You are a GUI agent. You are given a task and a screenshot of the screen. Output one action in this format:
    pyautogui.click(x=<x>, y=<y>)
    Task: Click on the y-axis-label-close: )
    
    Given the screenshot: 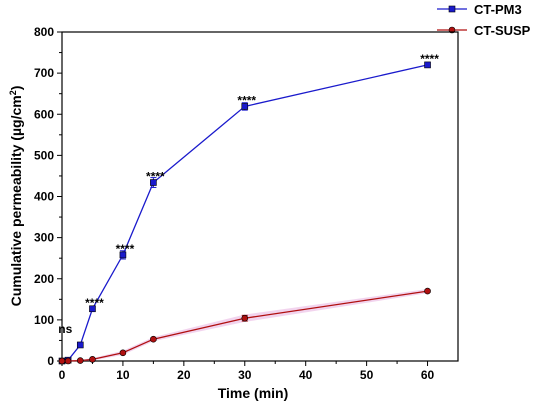 What is the action you would take?
    pyautogui.click(x=16, y=88)
    